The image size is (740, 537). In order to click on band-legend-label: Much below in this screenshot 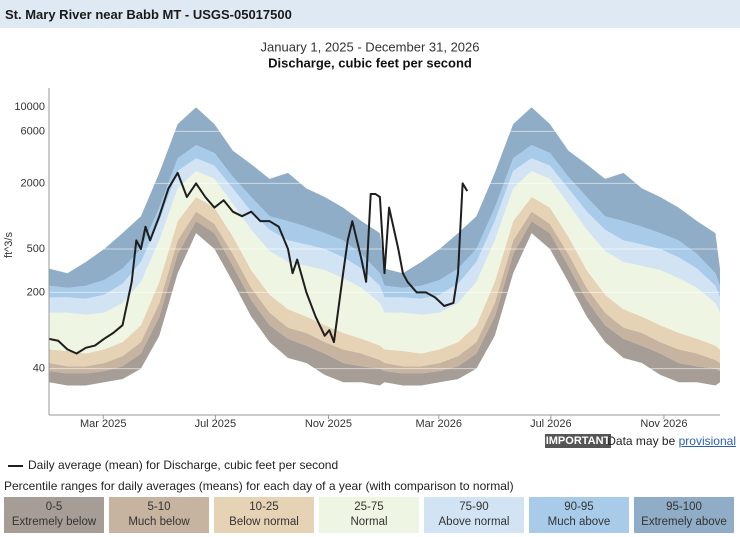, I will do `click(159, 522)`.